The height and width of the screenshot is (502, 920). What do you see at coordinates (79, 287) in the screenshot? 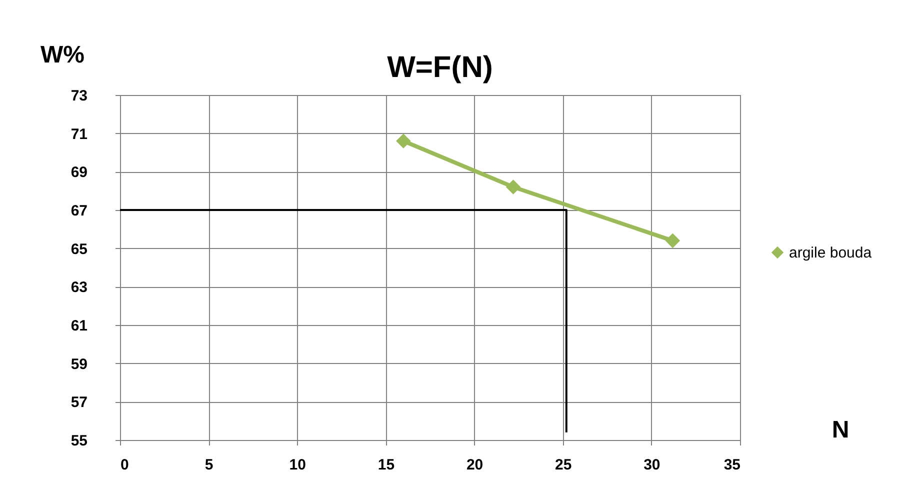
I see `y-tick-label: 63` at bounding box center [79, 287].